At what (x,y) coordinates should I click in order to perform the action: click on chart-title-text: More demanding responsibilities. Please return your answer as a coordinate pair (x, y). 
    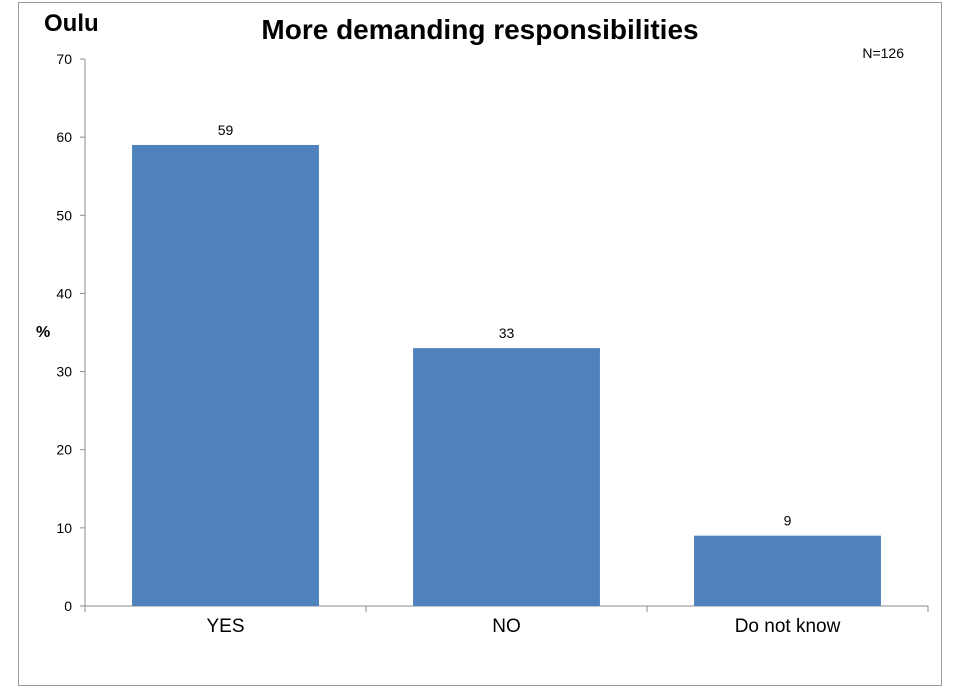
    Looking at the image, I should click on (480, 29).